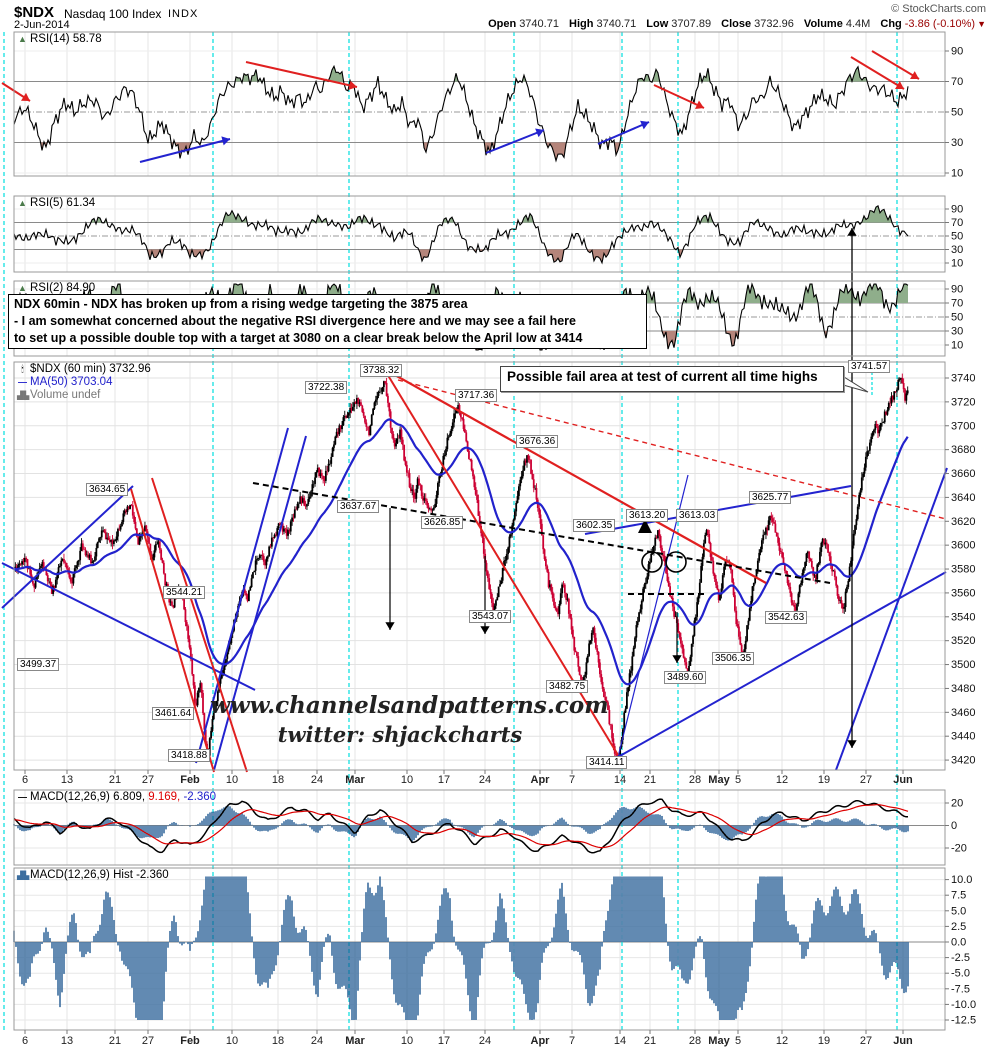 This screenshot has width=990, height=1051. Describe the element at coordinates (695, 1041) in the screenshot. I see `svg-text: 28` at that location.